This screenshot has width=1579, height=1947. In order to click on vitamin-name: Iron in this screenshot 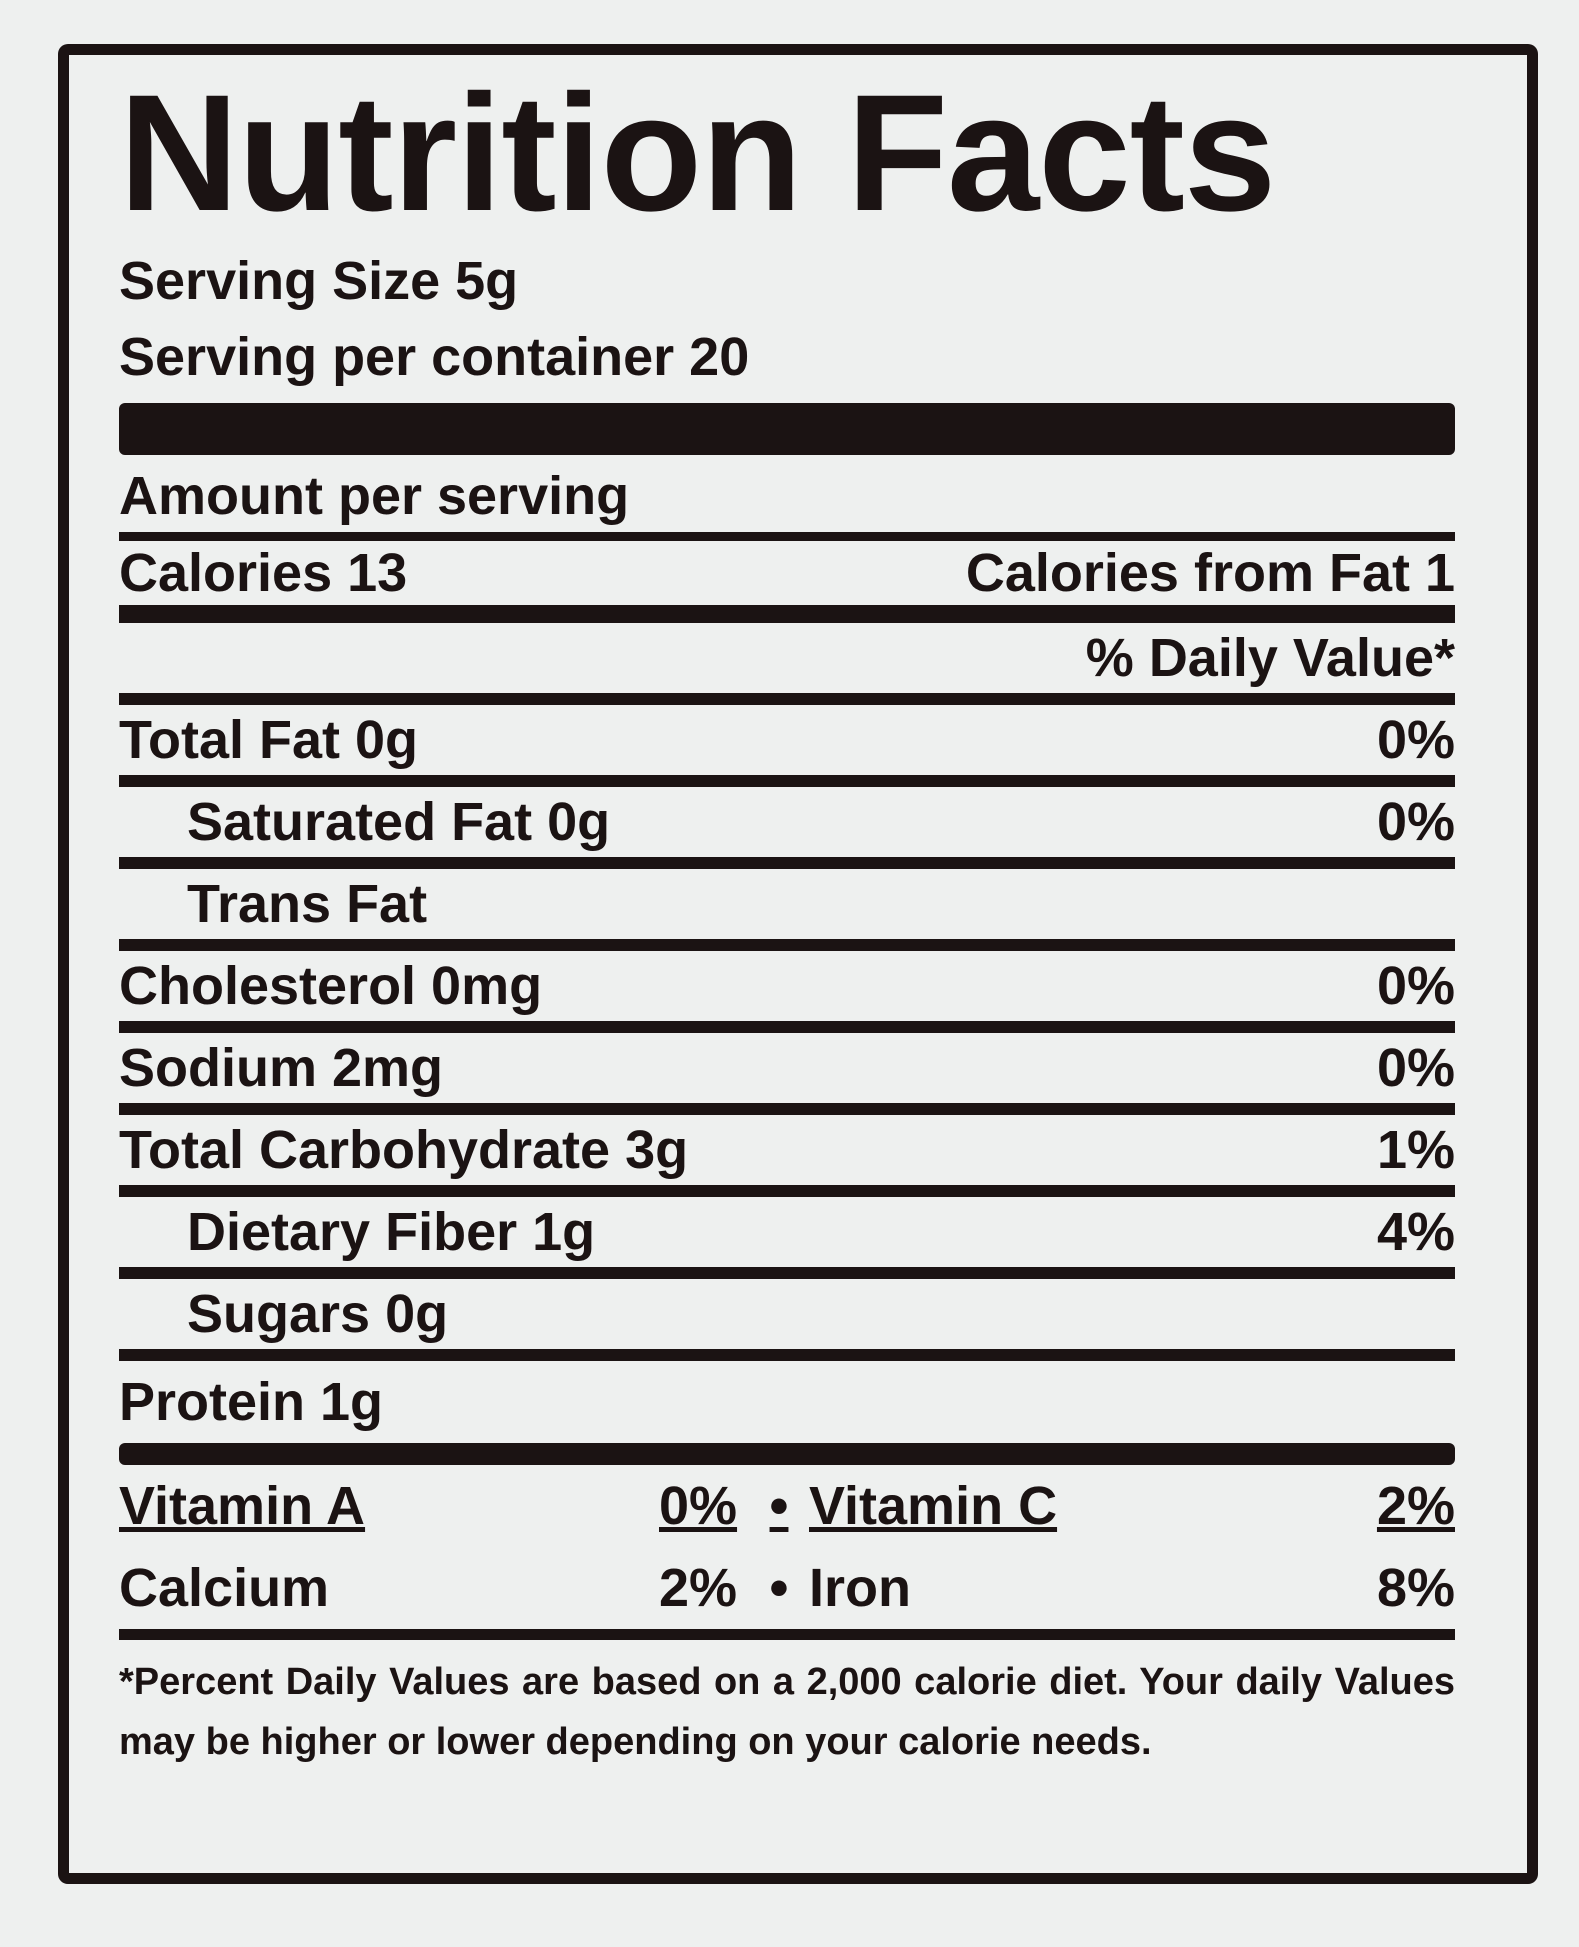, I will do `click(860, 1588)`.